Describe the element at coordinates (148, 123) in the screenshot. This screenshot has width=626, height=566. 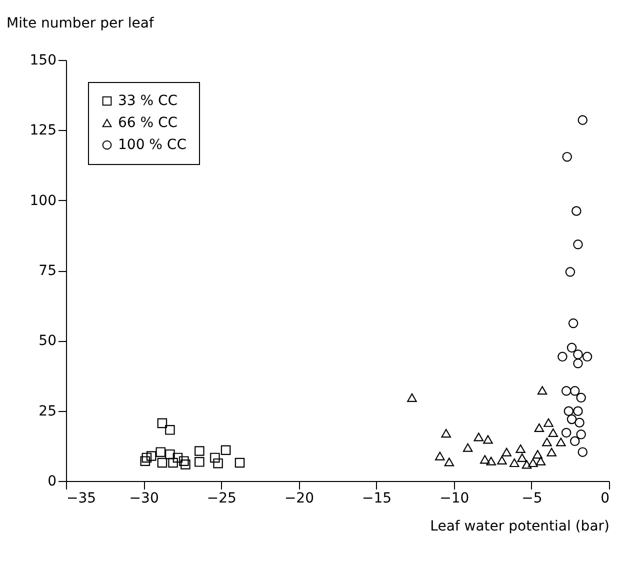
I see `legend-label: 66 % CC` at that location.